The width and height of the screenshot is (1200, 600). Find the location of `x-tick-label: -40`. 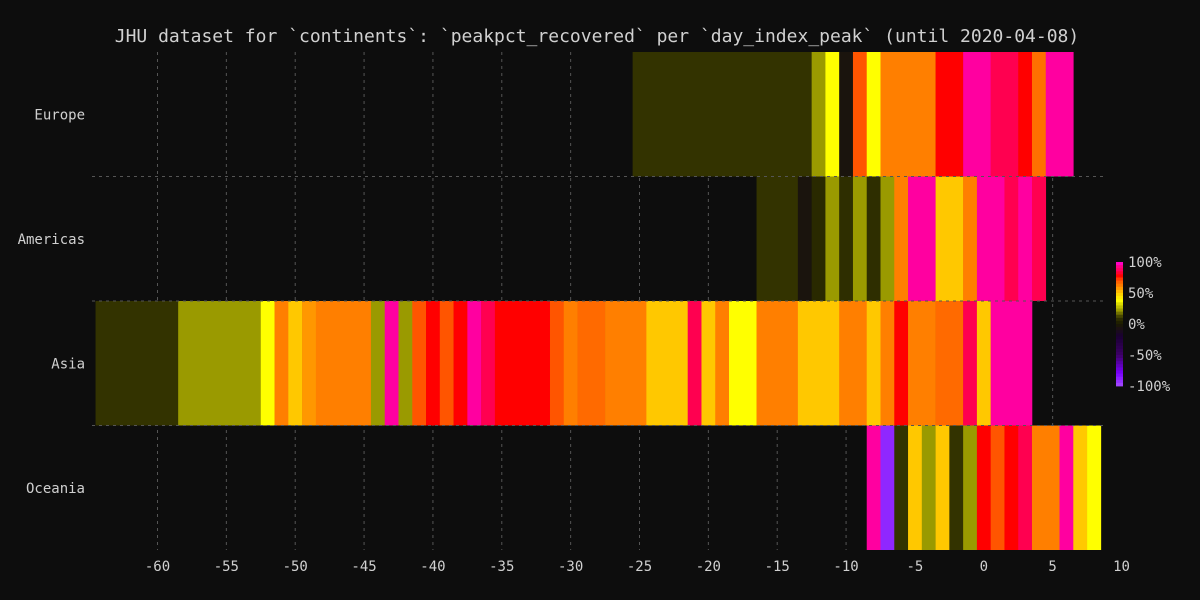

x-tick-label: -40 is located at coordinates (432, 567).